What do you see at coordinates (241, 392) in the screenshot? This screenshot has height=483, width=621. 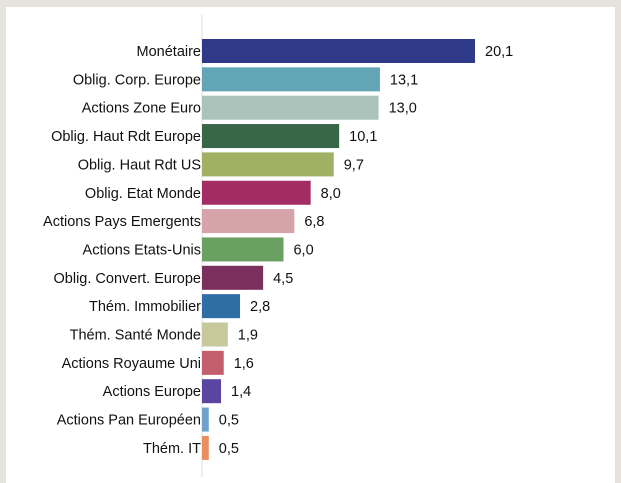 I see `value-label: 1,4` at bounding box center [241, 392].